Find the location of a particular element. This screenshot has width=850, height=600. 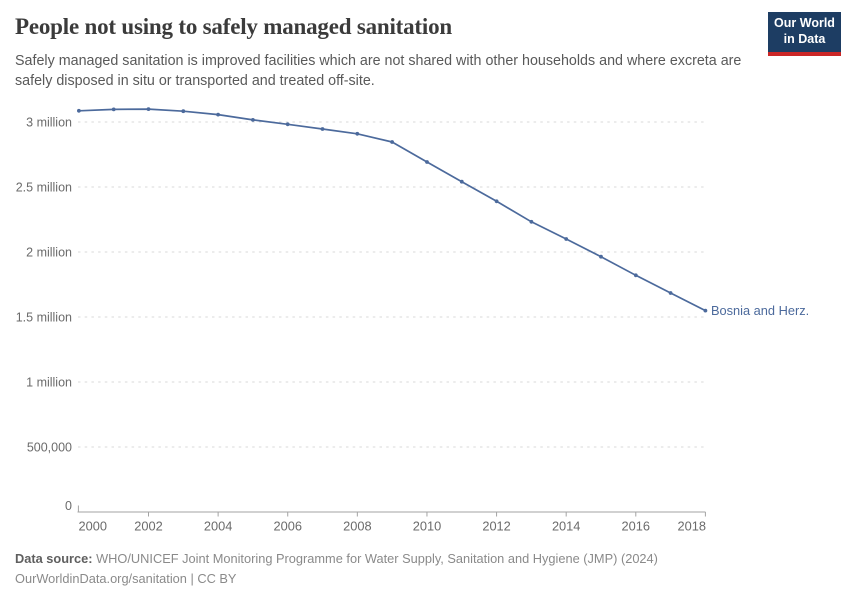

y-axis-label: 0 is located at coordinates (68, 506).